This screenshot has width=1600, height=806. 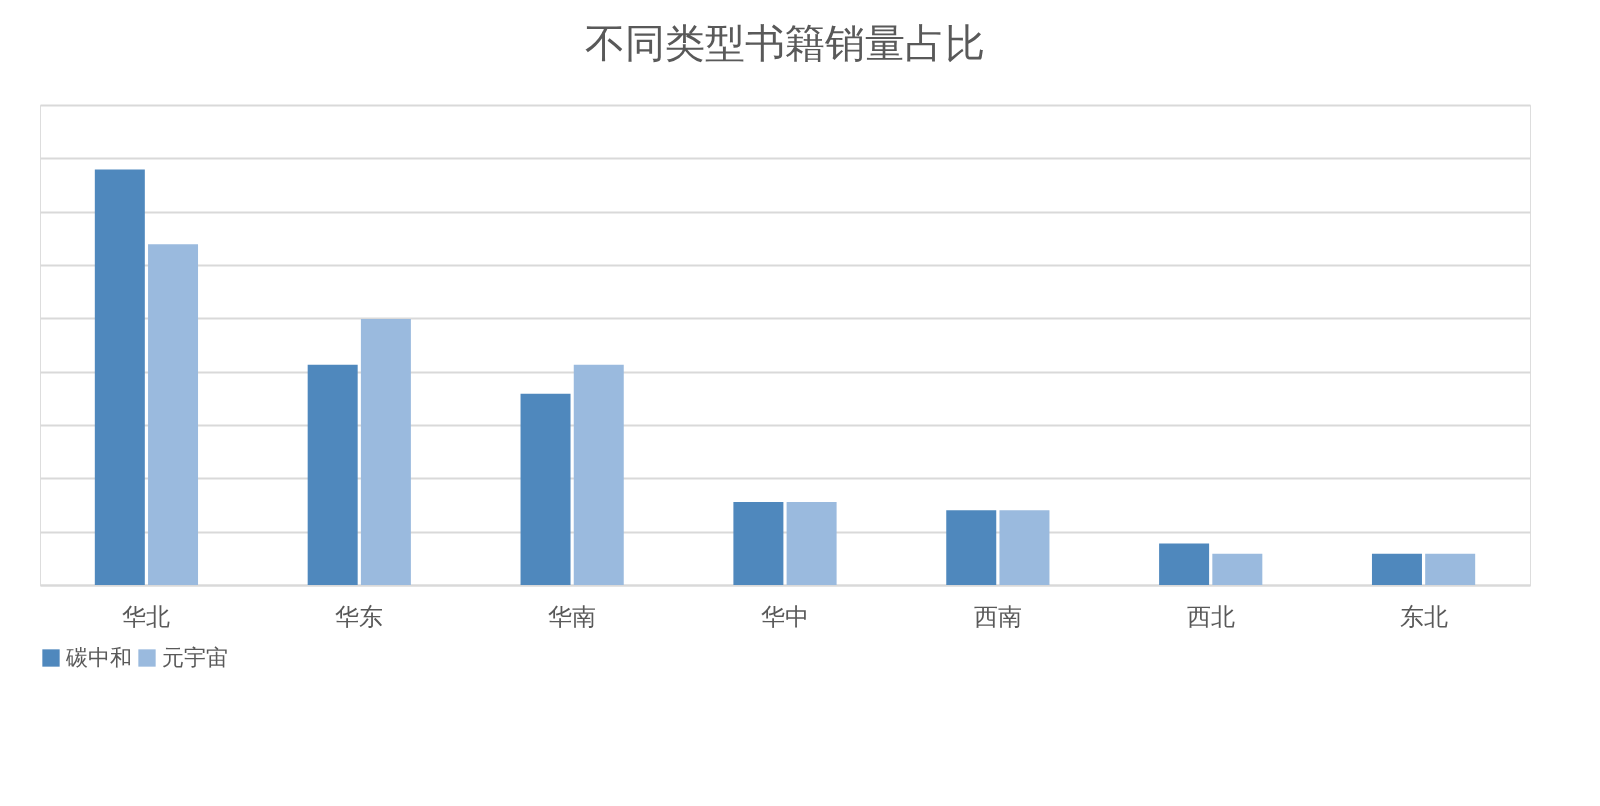 I want to click on x-tick-label: 华北, so click(x=146, y=616).